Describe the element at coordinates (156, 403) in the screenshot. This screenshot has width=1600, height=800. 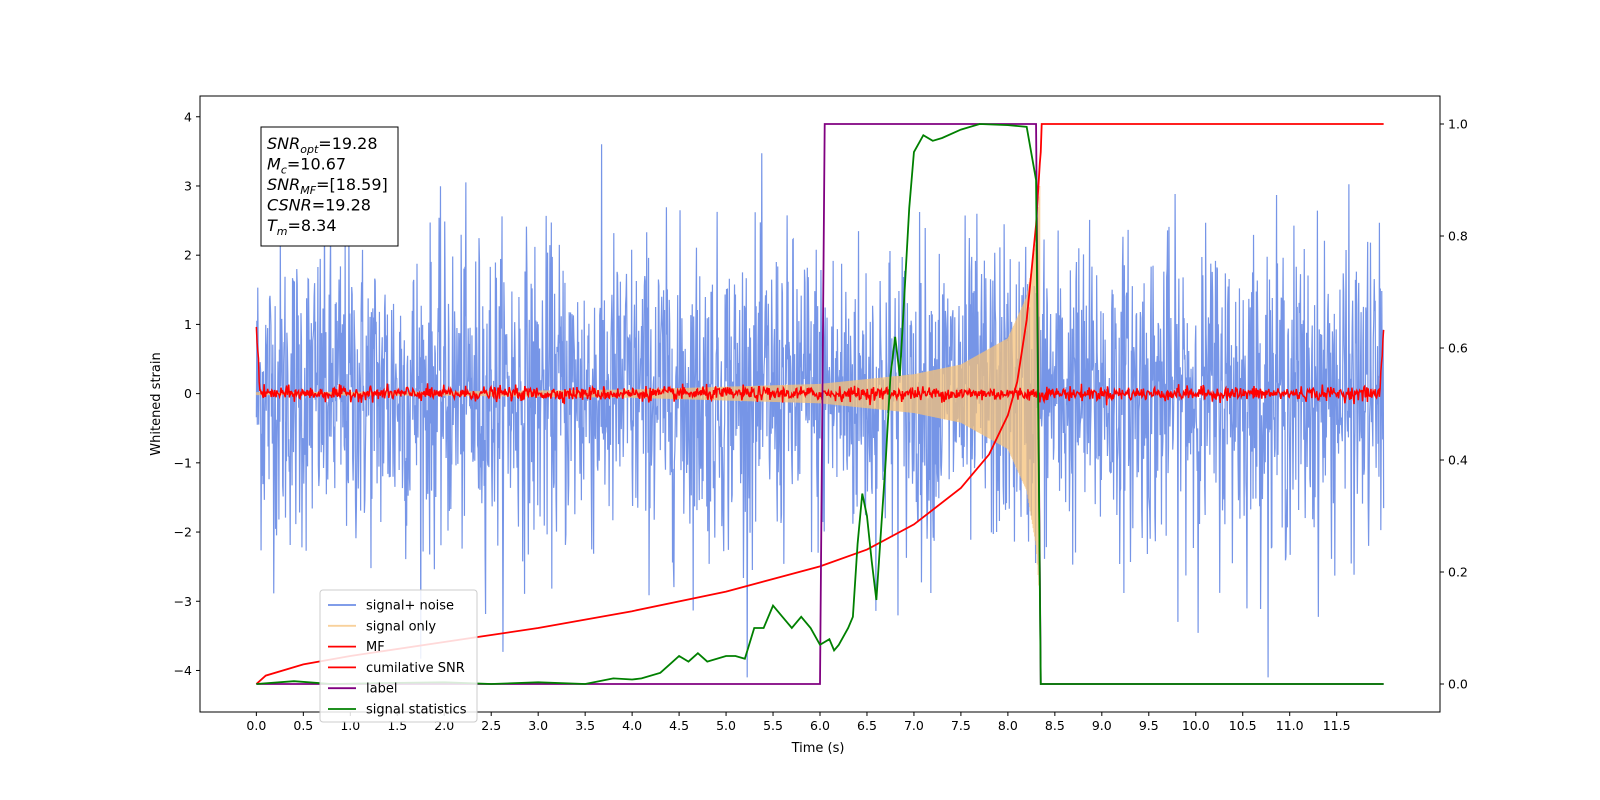
I see `y-axis-label: Whitened strain` at that location.